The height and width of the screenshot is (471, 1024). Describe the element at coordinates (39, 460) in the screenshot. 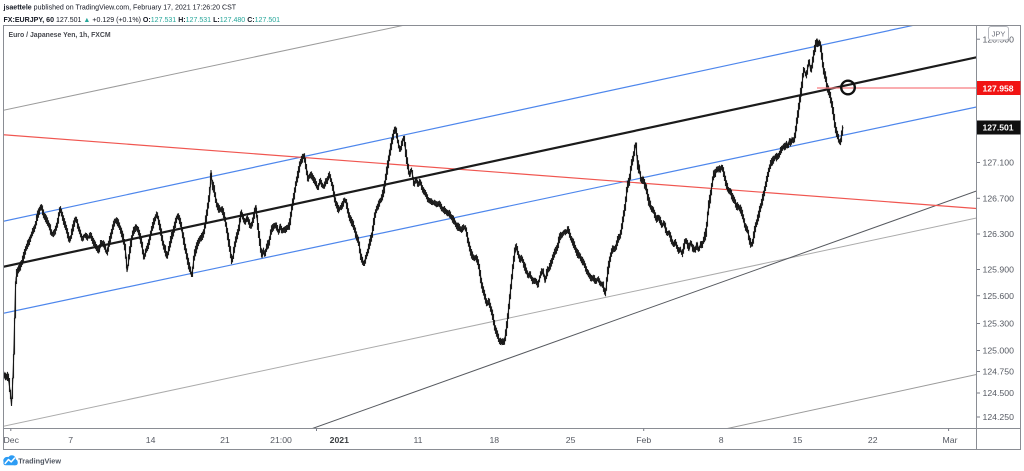

I see `svg-text: TradingView` at that location.